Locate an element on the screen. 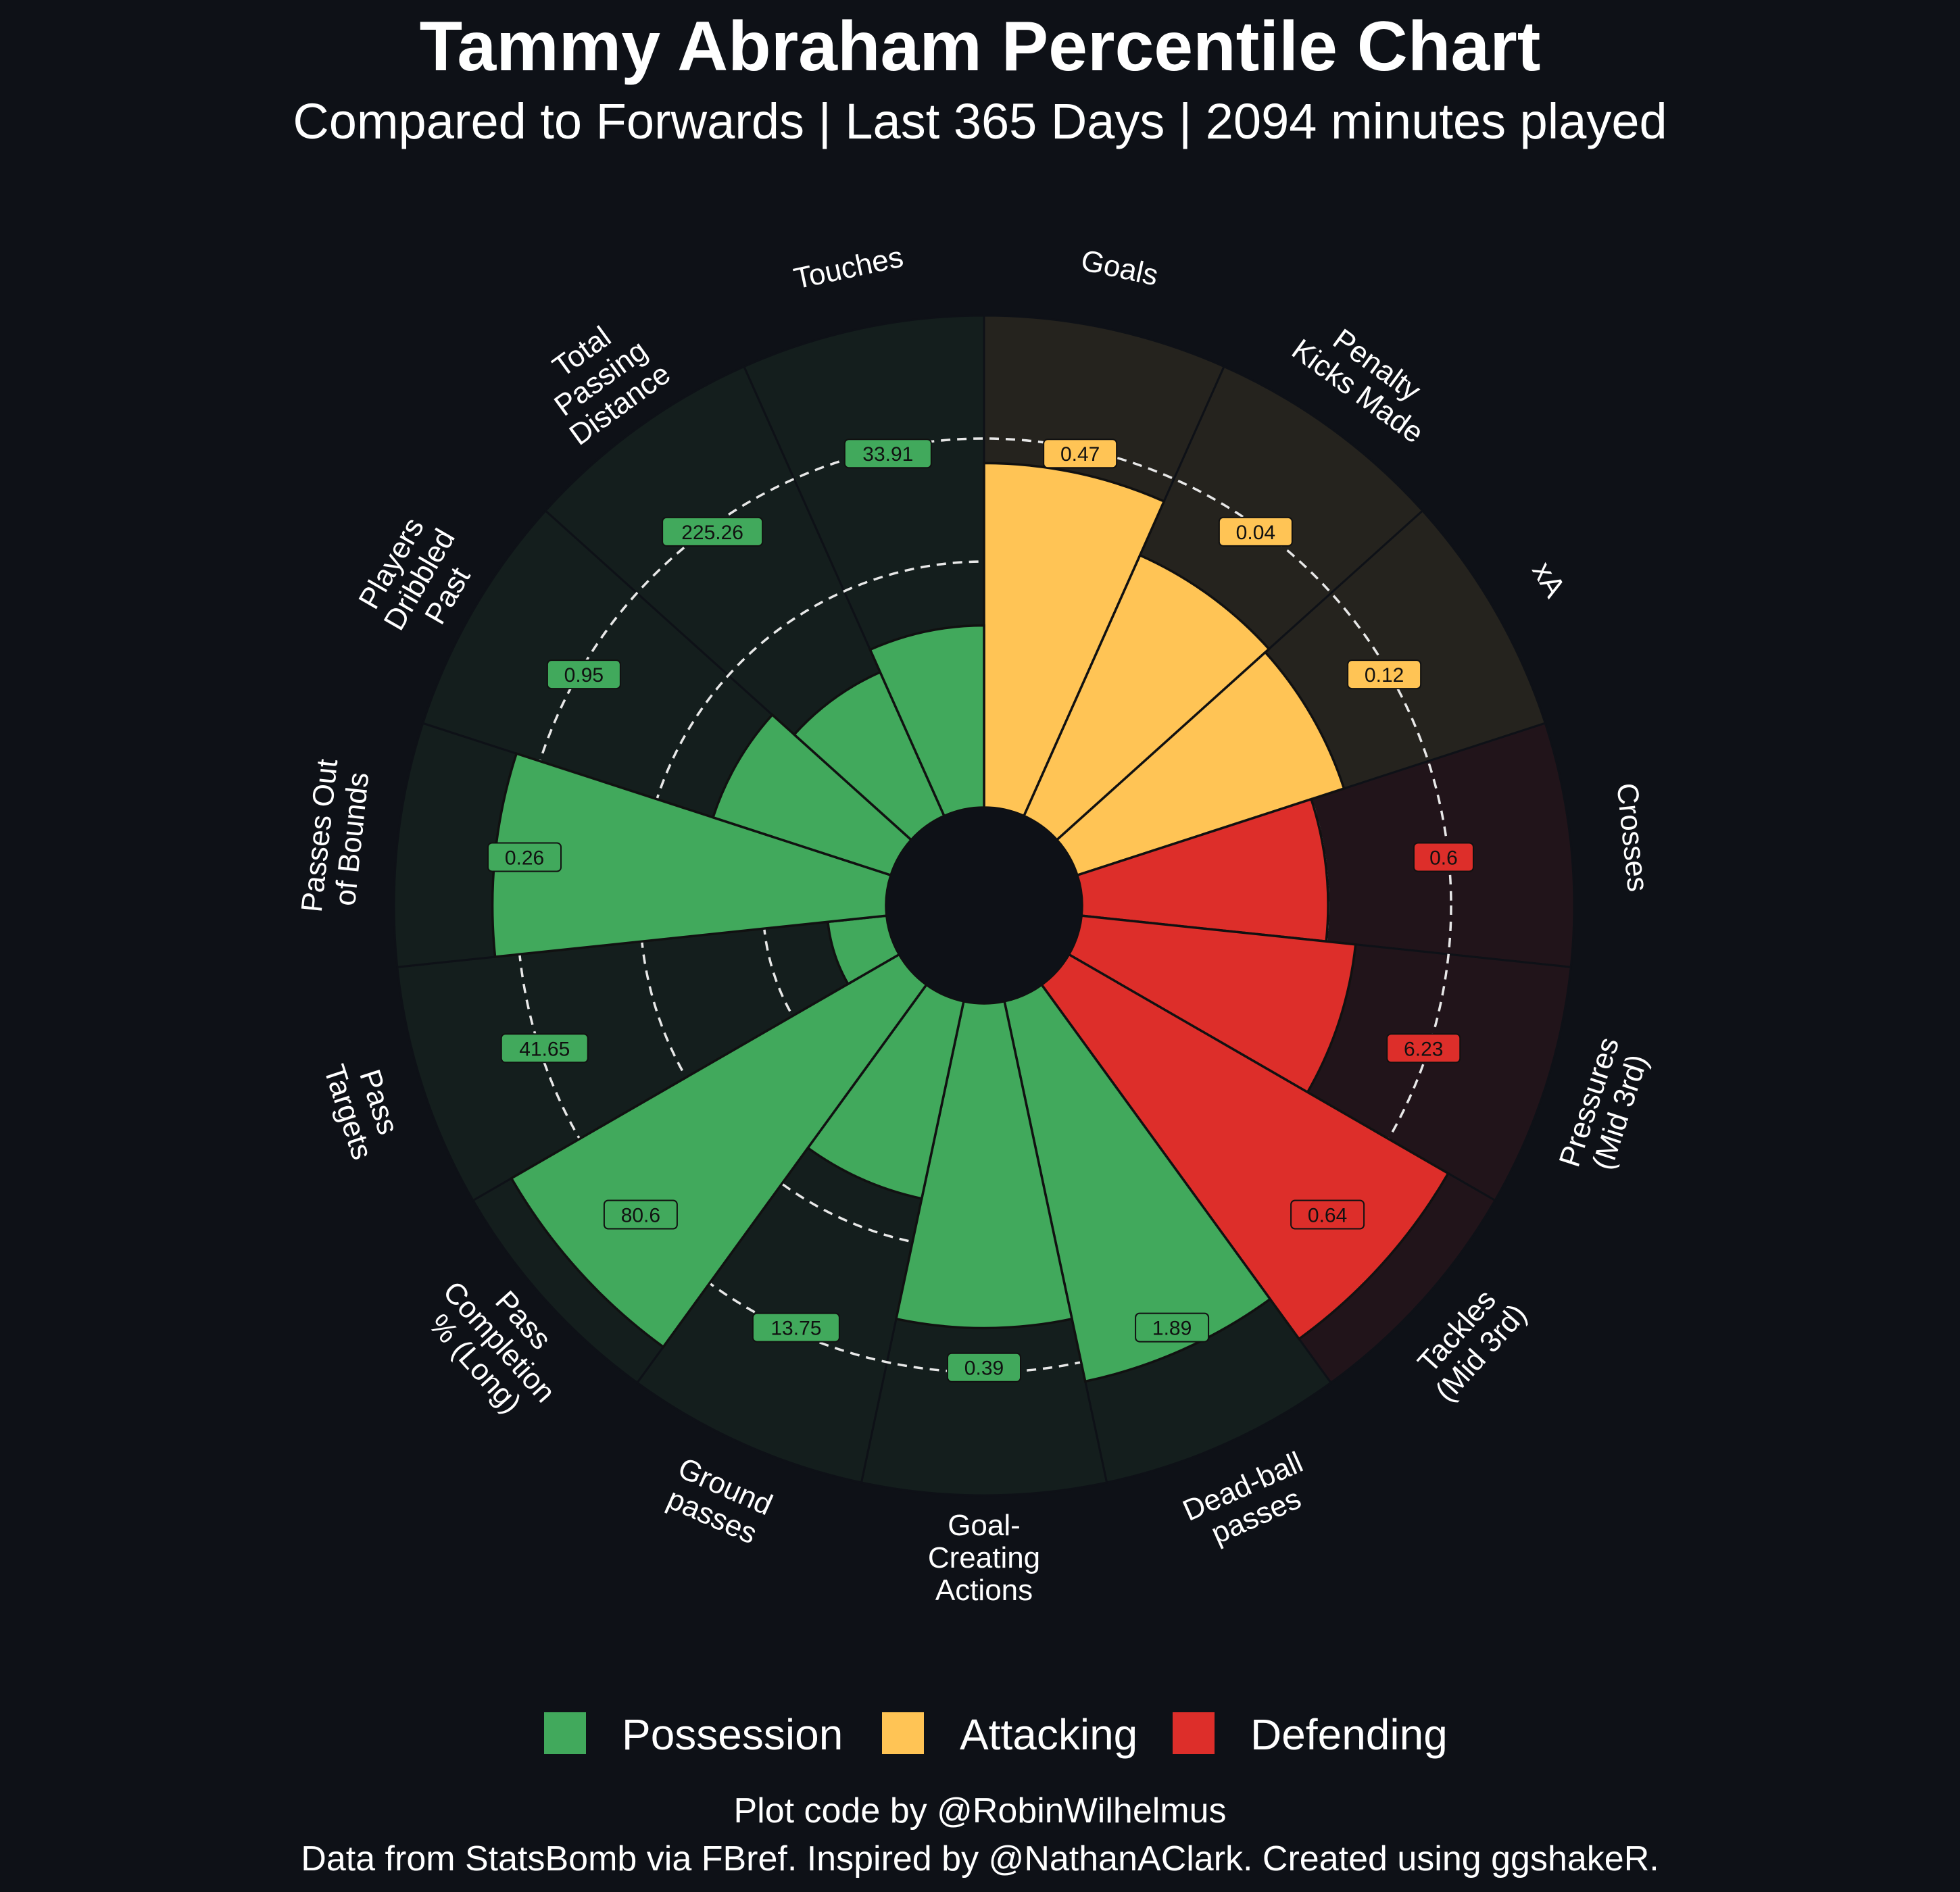  legend-swatch-defending is located at coordinates (1194, 1733).